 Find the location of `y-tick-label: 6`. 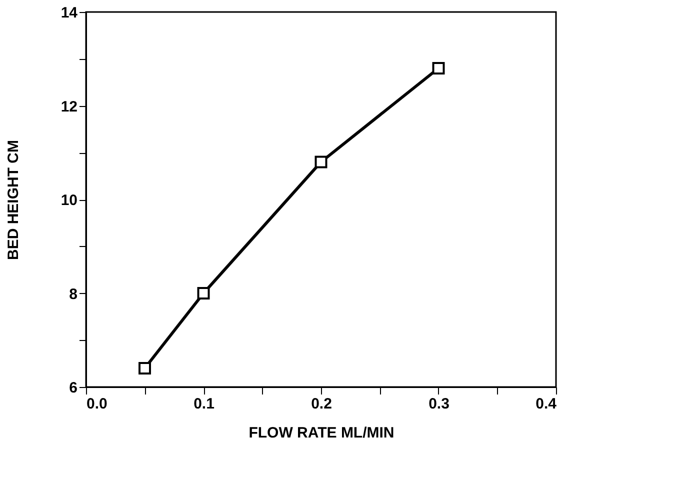

y-tick-label: 6 is located at coordinates (73, 388).